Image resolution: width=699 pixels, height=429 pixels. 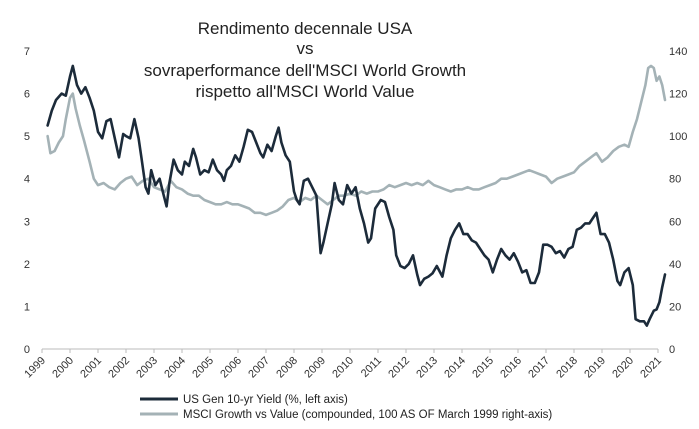 I want to click on right-y-tick-label: 40, so click(x=675, y=265).